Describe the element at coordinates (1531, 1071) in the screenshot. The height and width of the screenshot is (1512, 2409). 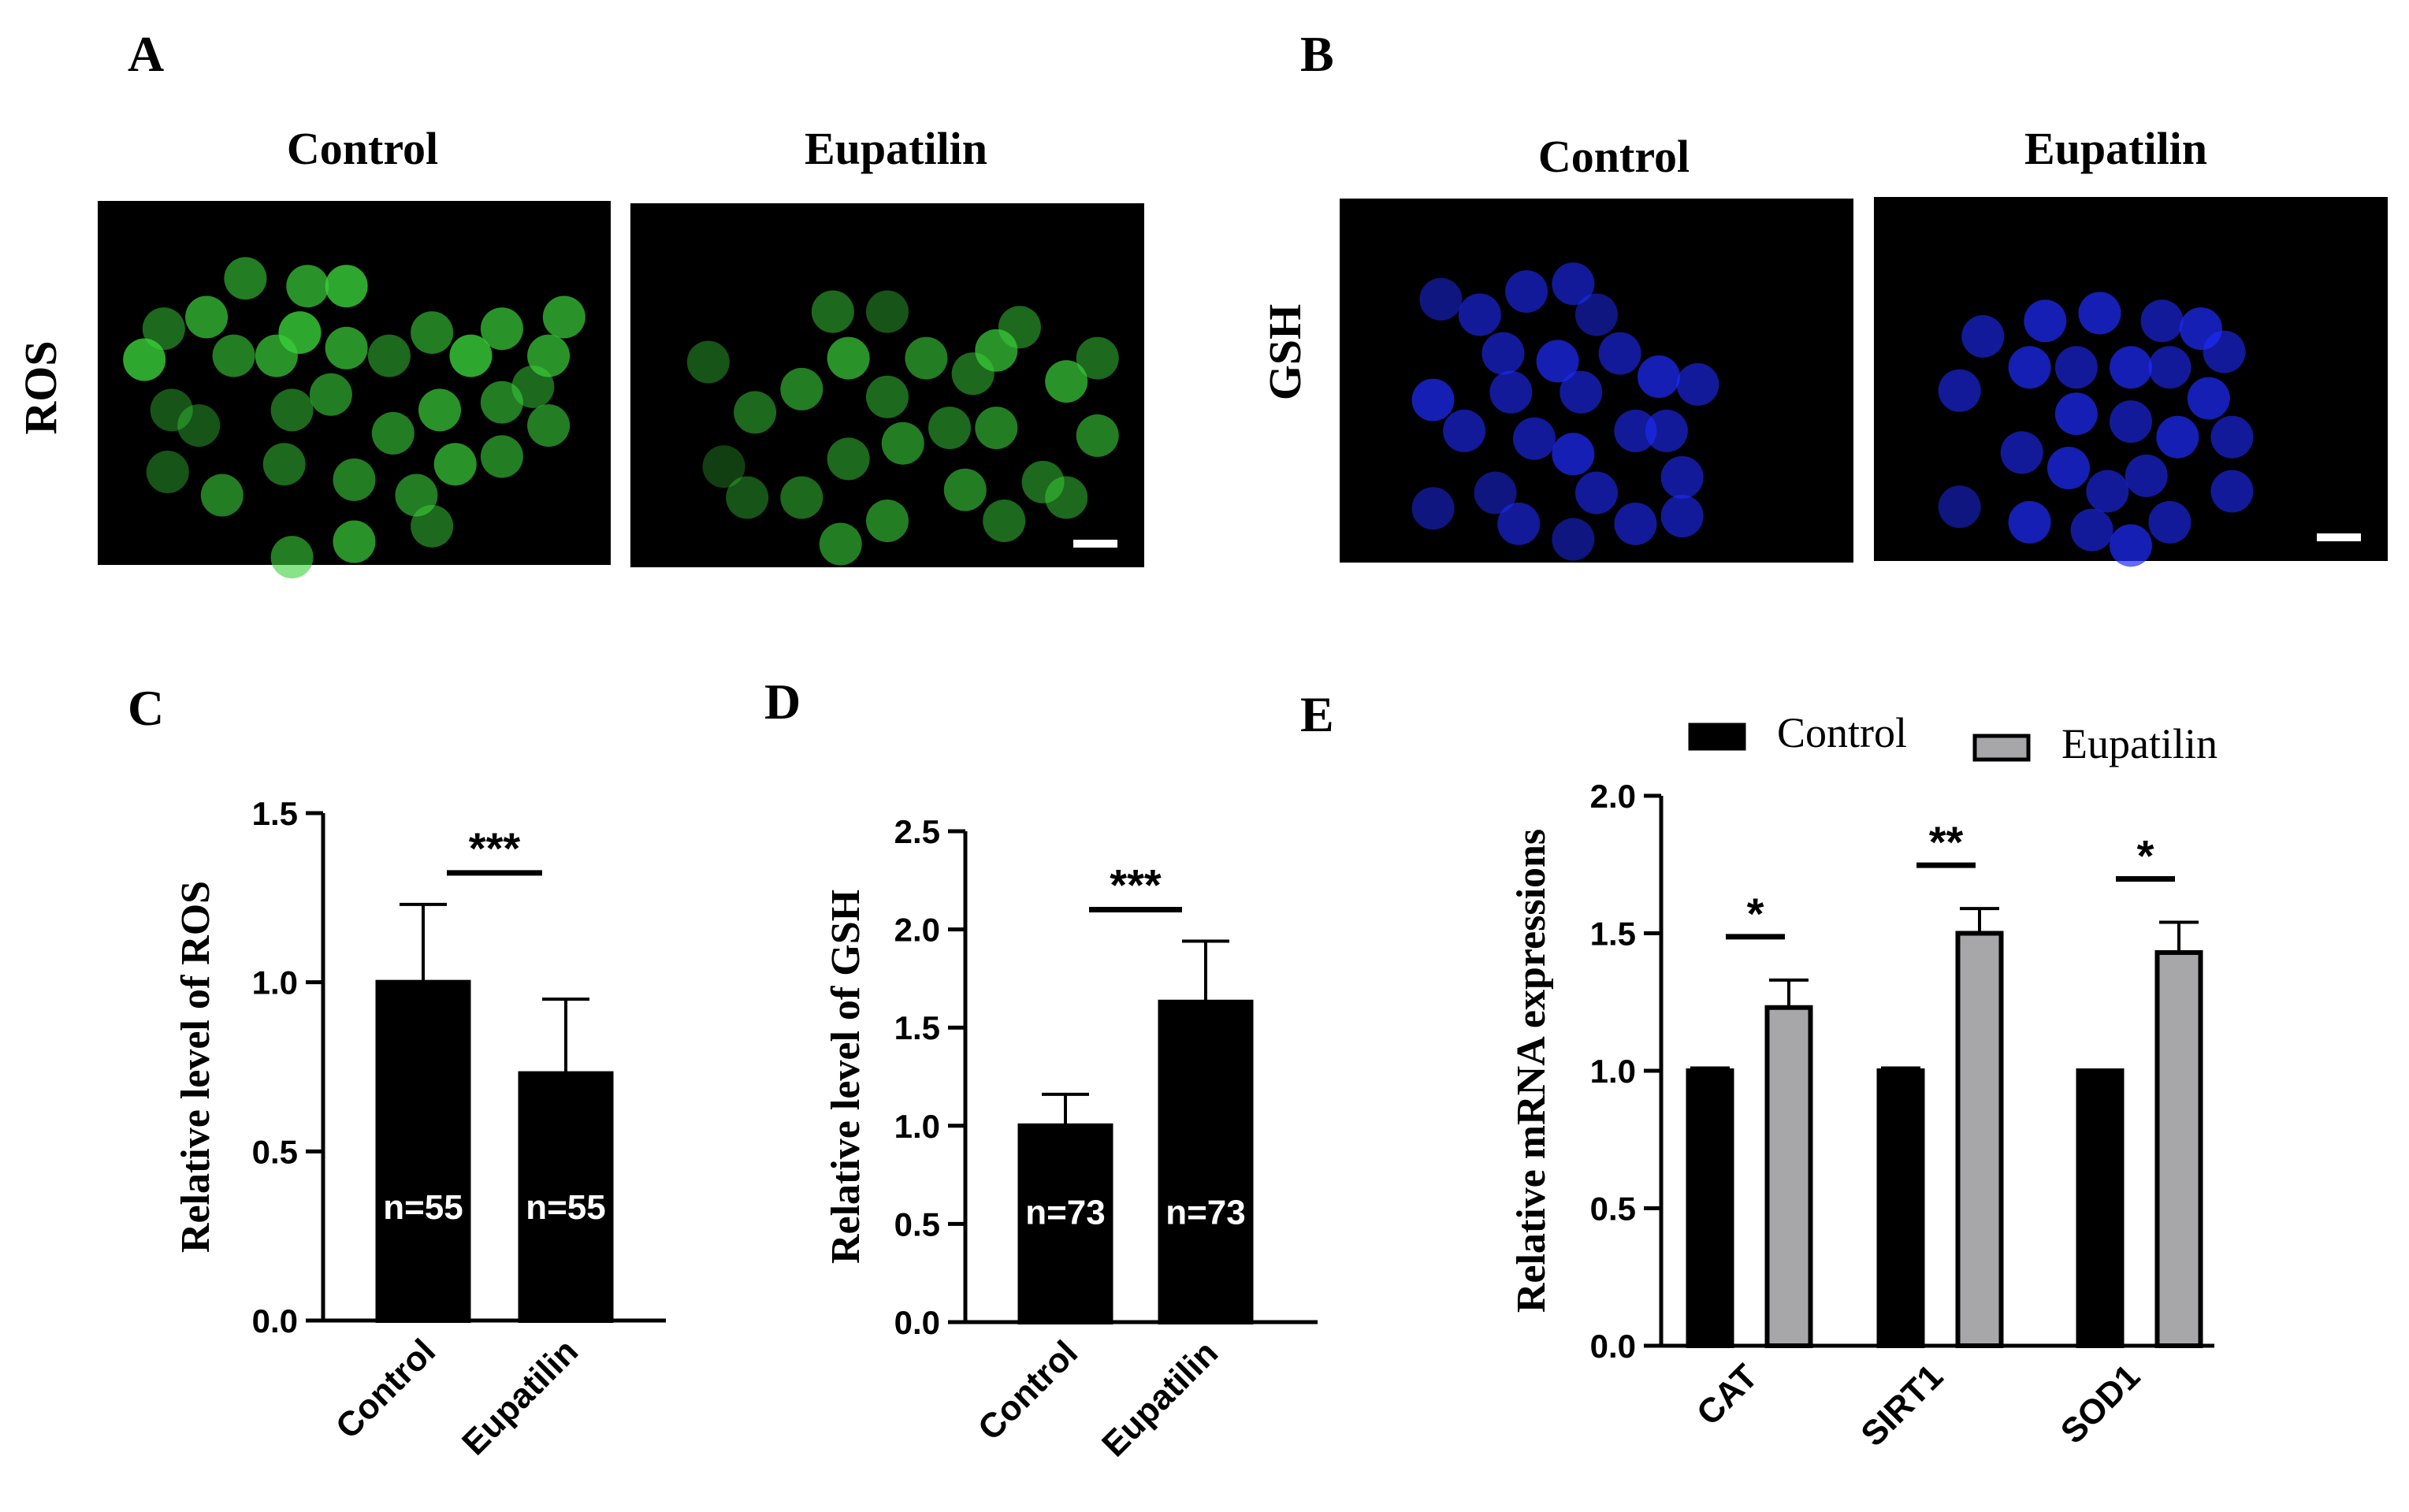
I see `y-axis-label: Relative mRNA expressions` at that location.